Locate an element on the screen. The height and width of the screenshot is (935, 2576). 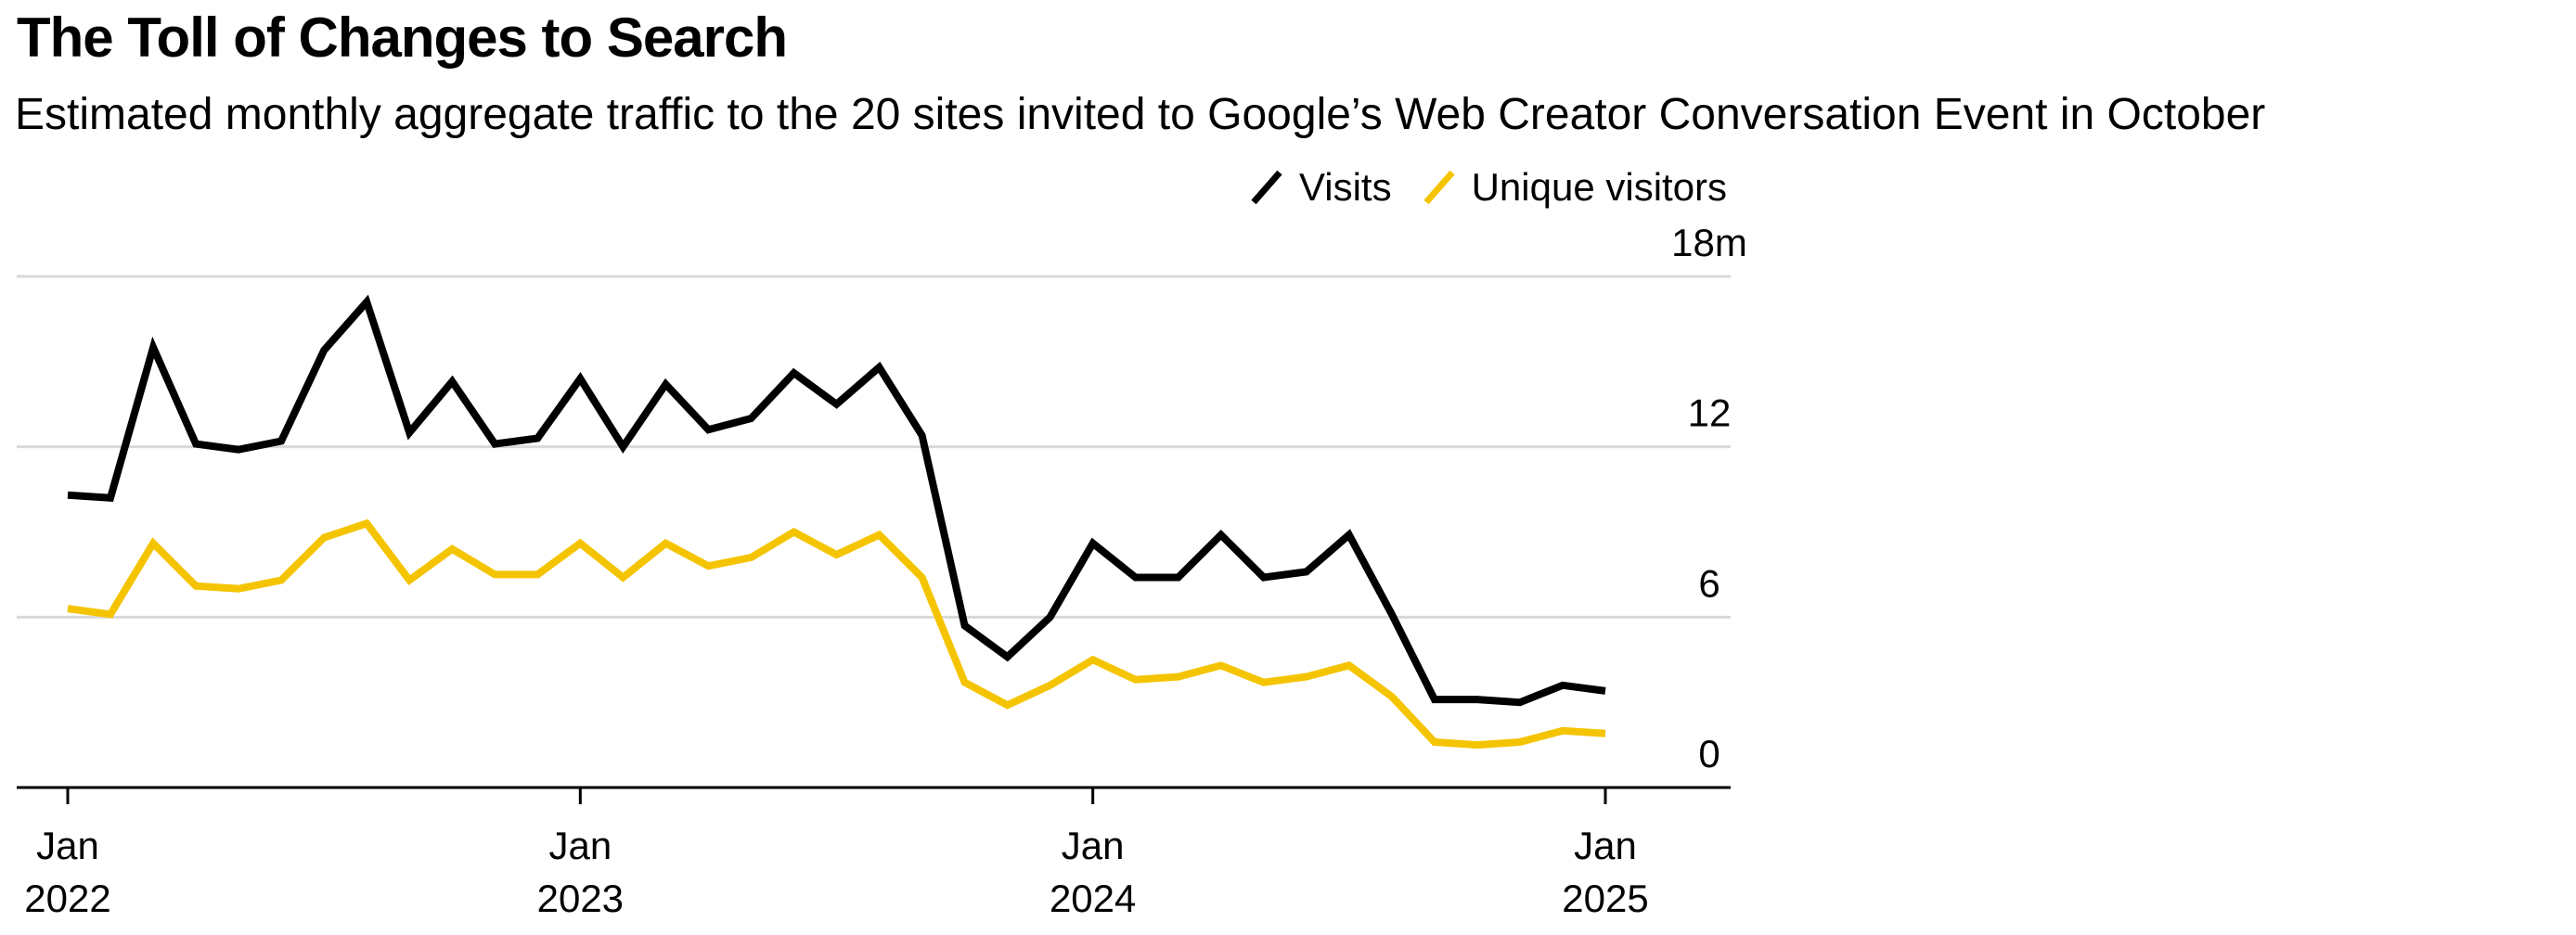
y-tick-label: 0 is located at coordinates (1708, 754).